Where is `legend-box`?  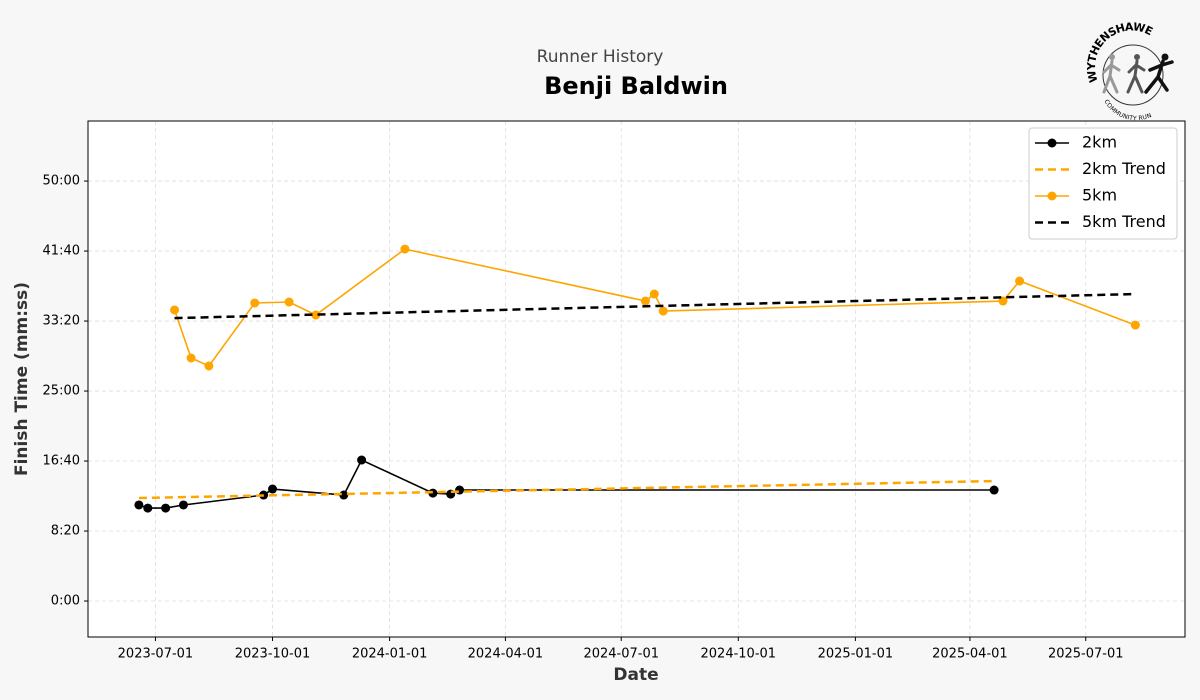
legend-box is located at coordinates (1103, 183).